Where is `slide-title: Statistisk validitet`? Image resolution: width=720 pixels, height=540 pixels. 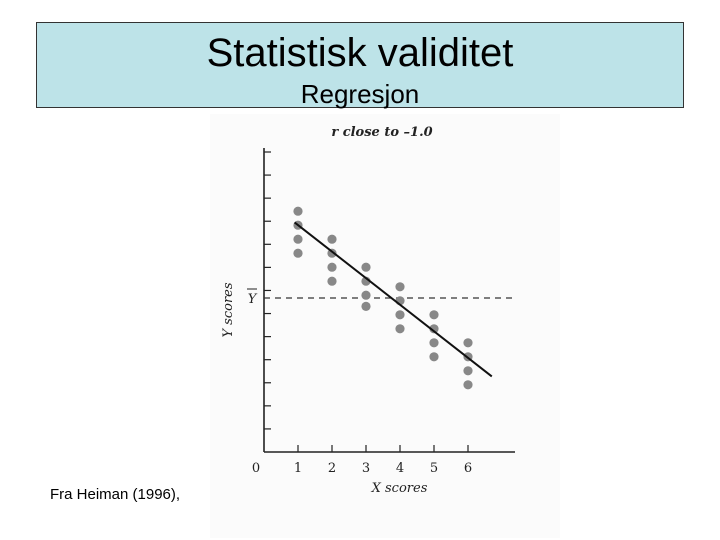 slide-title: Statistisk validitet is located at coordinates (360, 53).